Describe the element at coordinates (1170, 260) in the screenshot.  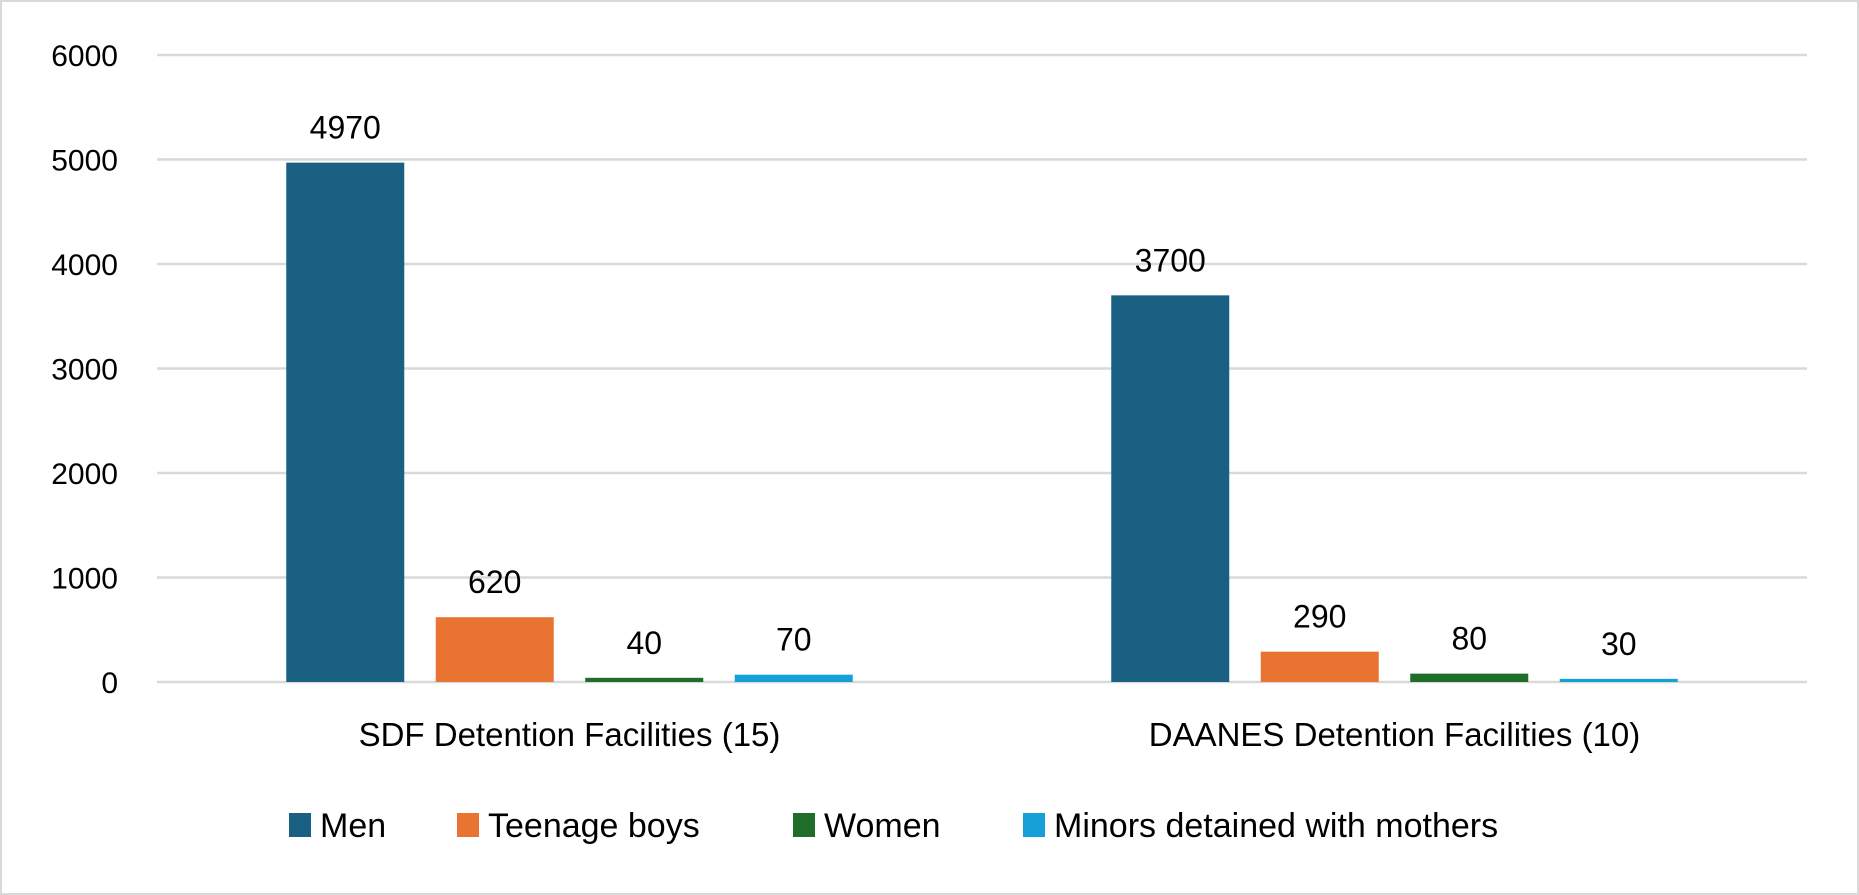
I see `data-label: 3700` at that location.